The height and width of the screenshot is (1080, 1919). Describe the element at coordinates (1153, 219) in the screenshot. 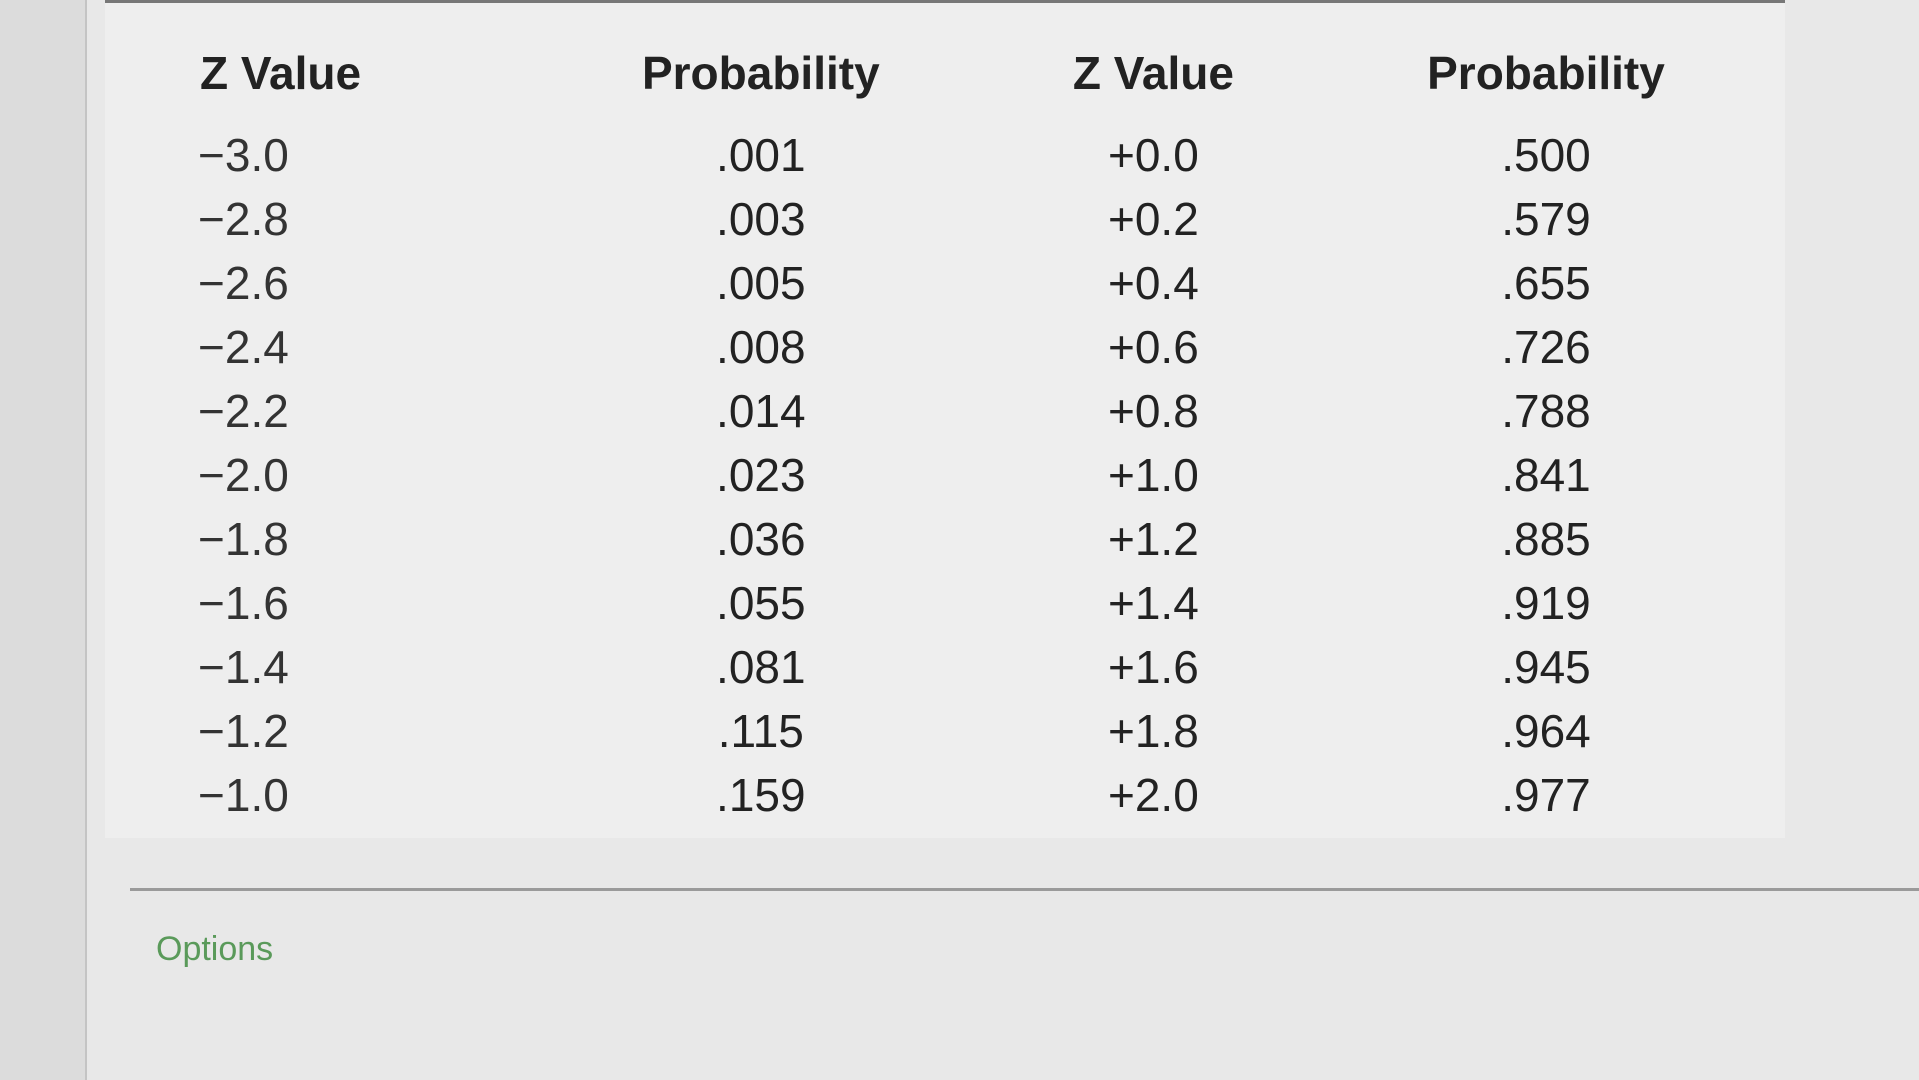

I see `table-cell: +0.2` at that location.